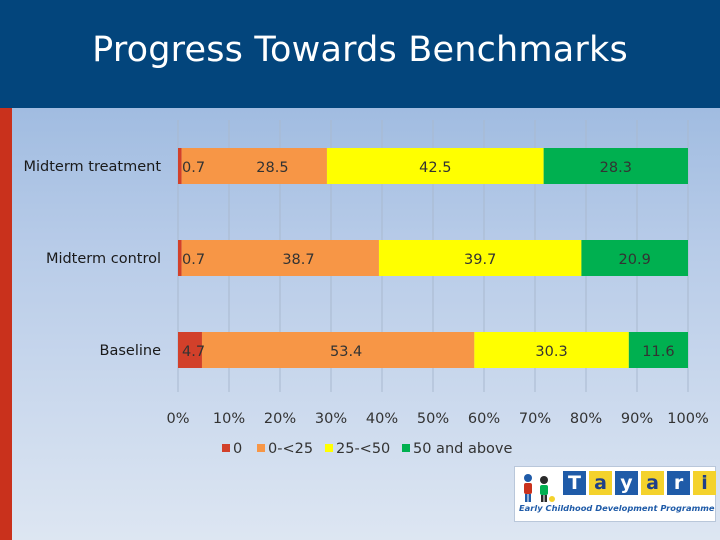 This screenshot has height=540, width=720. Describe the element at coordinates (6, 324) in the screenshot. I see `left-accent-bar` at that location.